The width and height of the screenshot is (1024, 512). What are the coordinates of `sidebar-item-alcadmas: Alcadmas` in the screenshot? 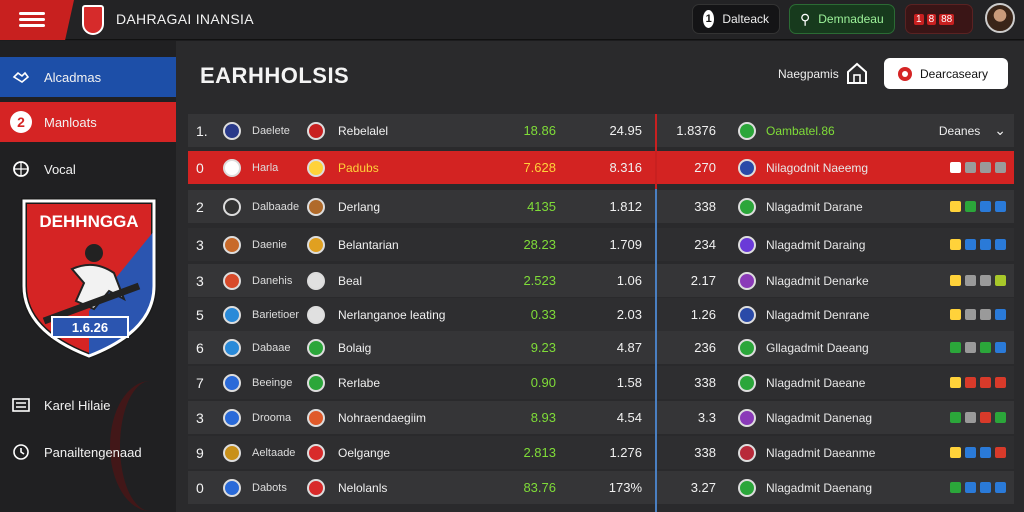 It's located at (88, 77).